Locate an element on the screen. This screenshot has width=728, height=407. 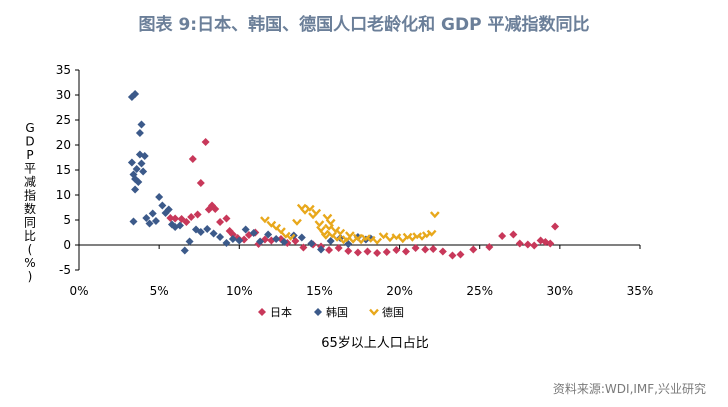
y-tick-label: 10 is located at coordinates (63, 195).